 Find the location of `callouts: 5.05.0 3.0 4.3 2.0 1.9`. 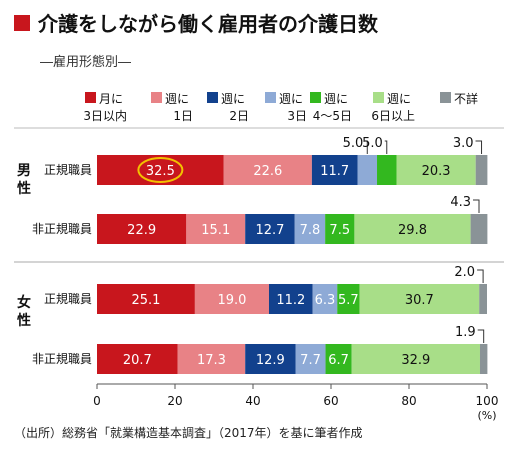

callouts: 5.05.0 3.0 4.3 2.0 1.9 is located at coordinates (414, 239).